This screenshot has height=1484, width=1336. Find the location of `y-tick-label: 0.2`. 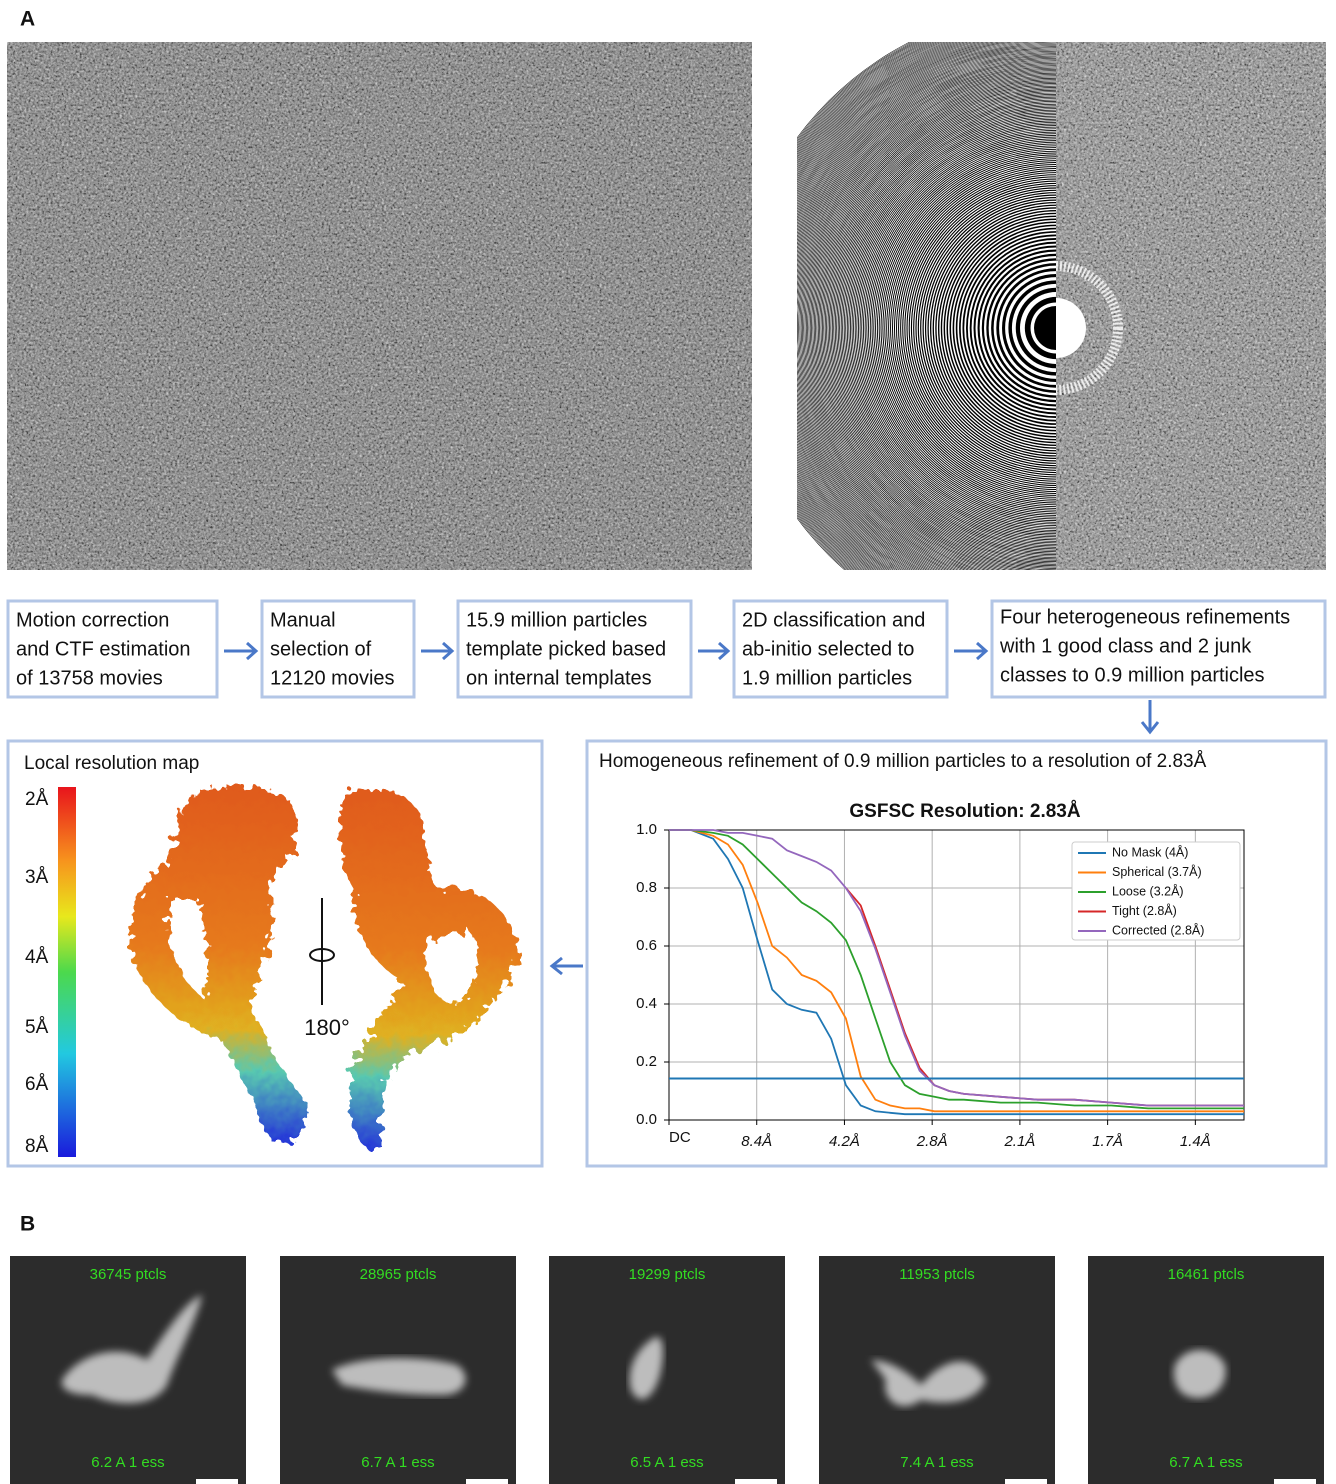

y-tick-label: 0.2 is located at coordinates (646, 1061).